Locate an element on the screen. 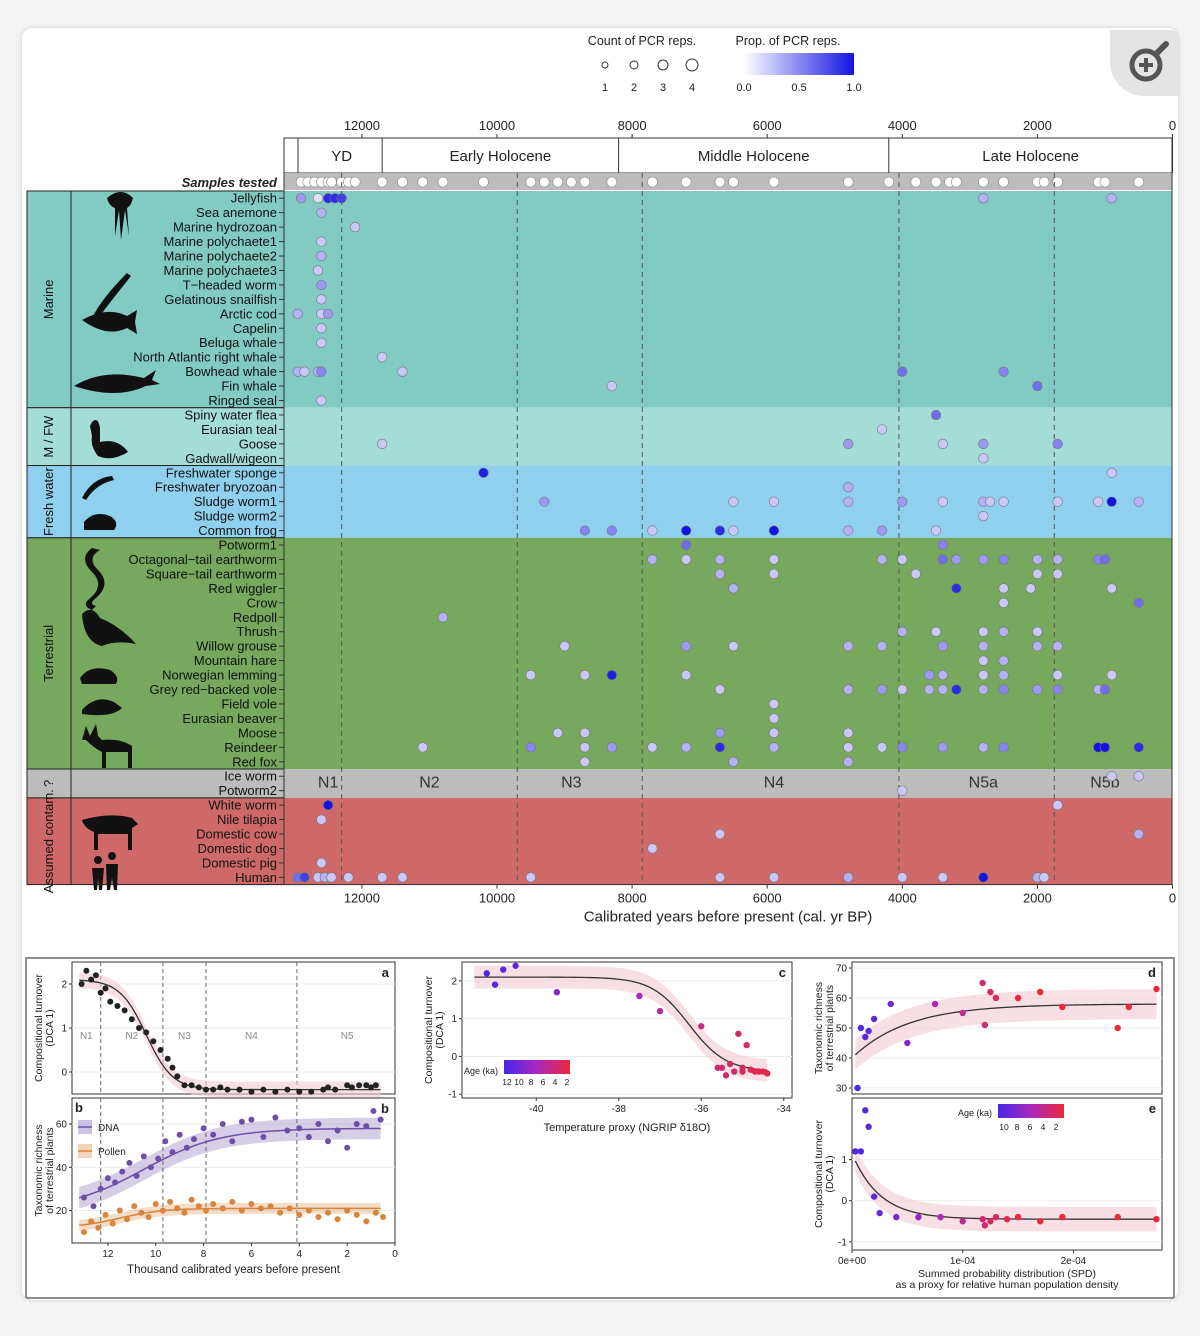  top-axis-tick-label: 12000 is located at coordinates (362, 125).